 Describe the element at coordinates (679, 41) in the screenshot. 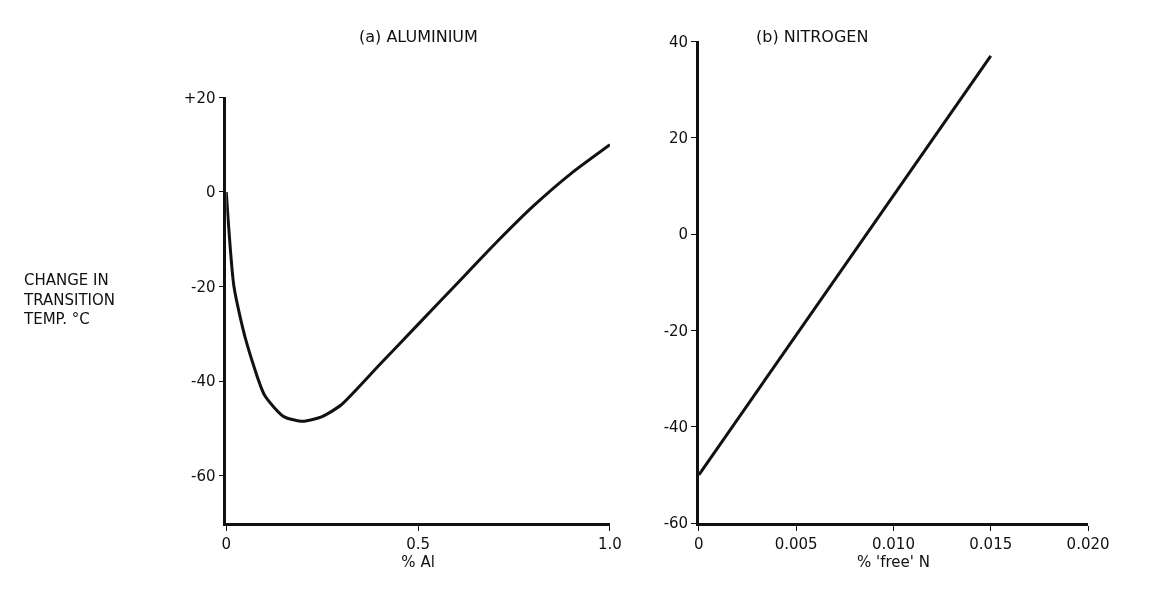

I see `y-tick-label: 40` at that location.